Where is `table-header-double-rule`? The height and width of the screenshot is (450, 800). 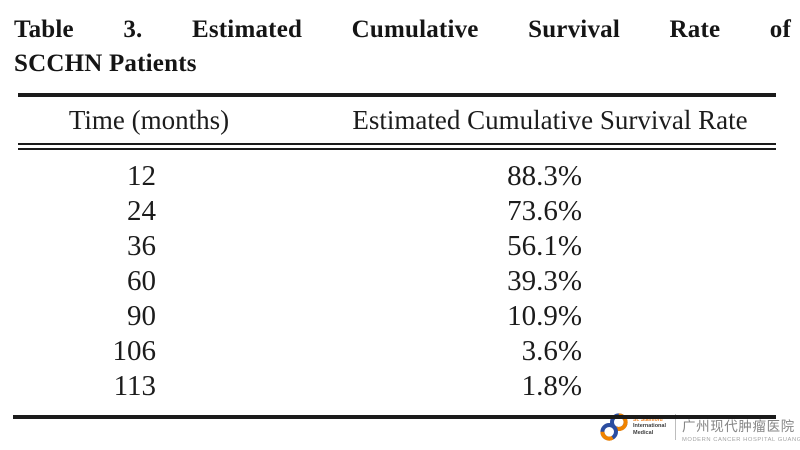 table-header-double-rule is located at coordinates (397, 146).